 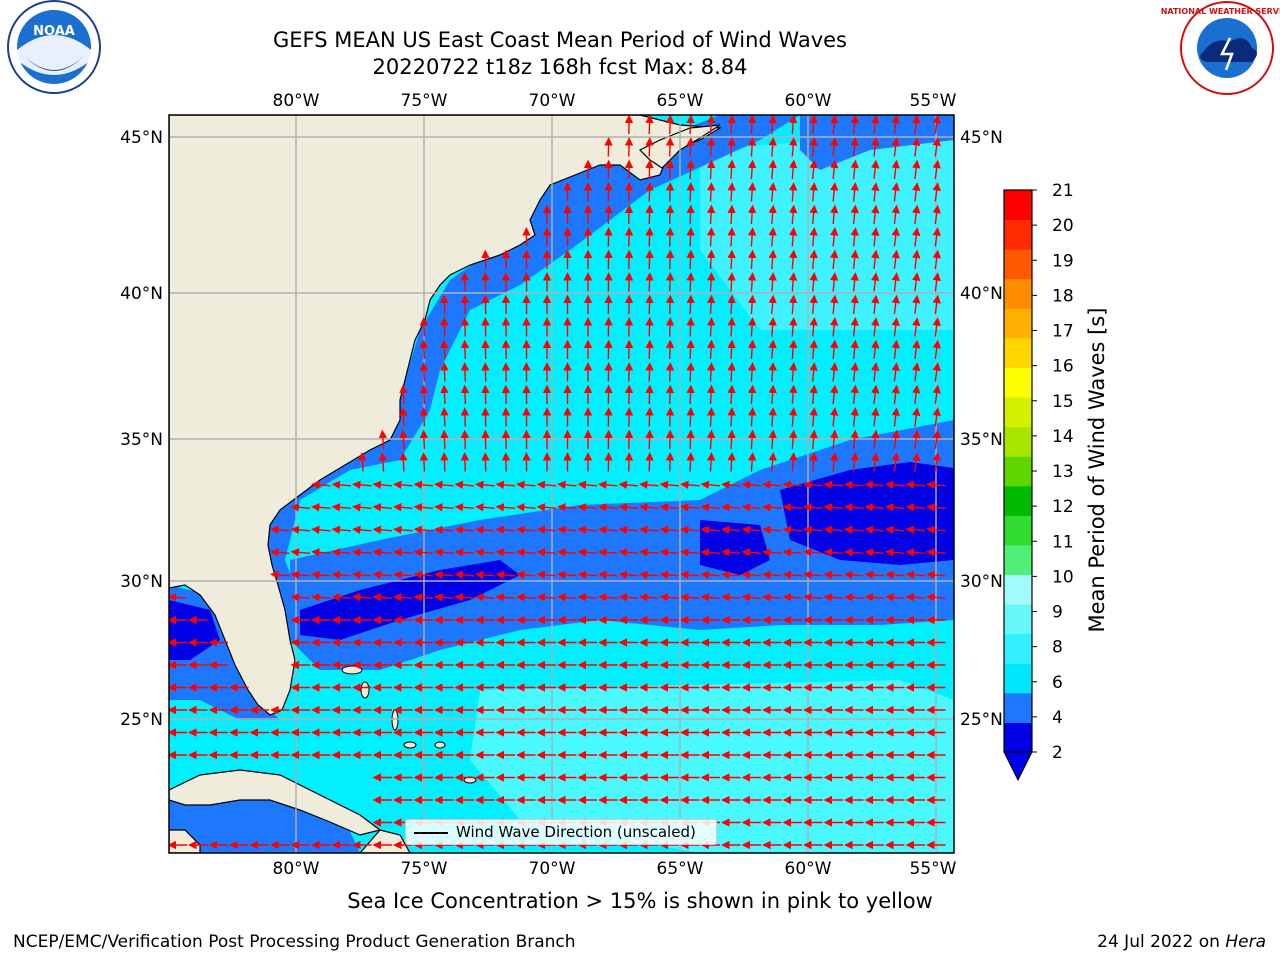 I want to click on lon-tick-bottom: 65°W, so click(x=680, y=869).